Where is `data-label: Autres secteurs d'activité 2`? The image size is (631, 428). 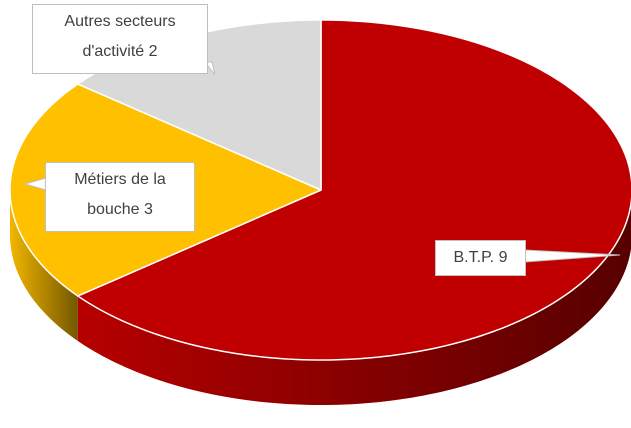
data-label: Autres secteurs d'activité 2 is located at coordinates (120, 39).